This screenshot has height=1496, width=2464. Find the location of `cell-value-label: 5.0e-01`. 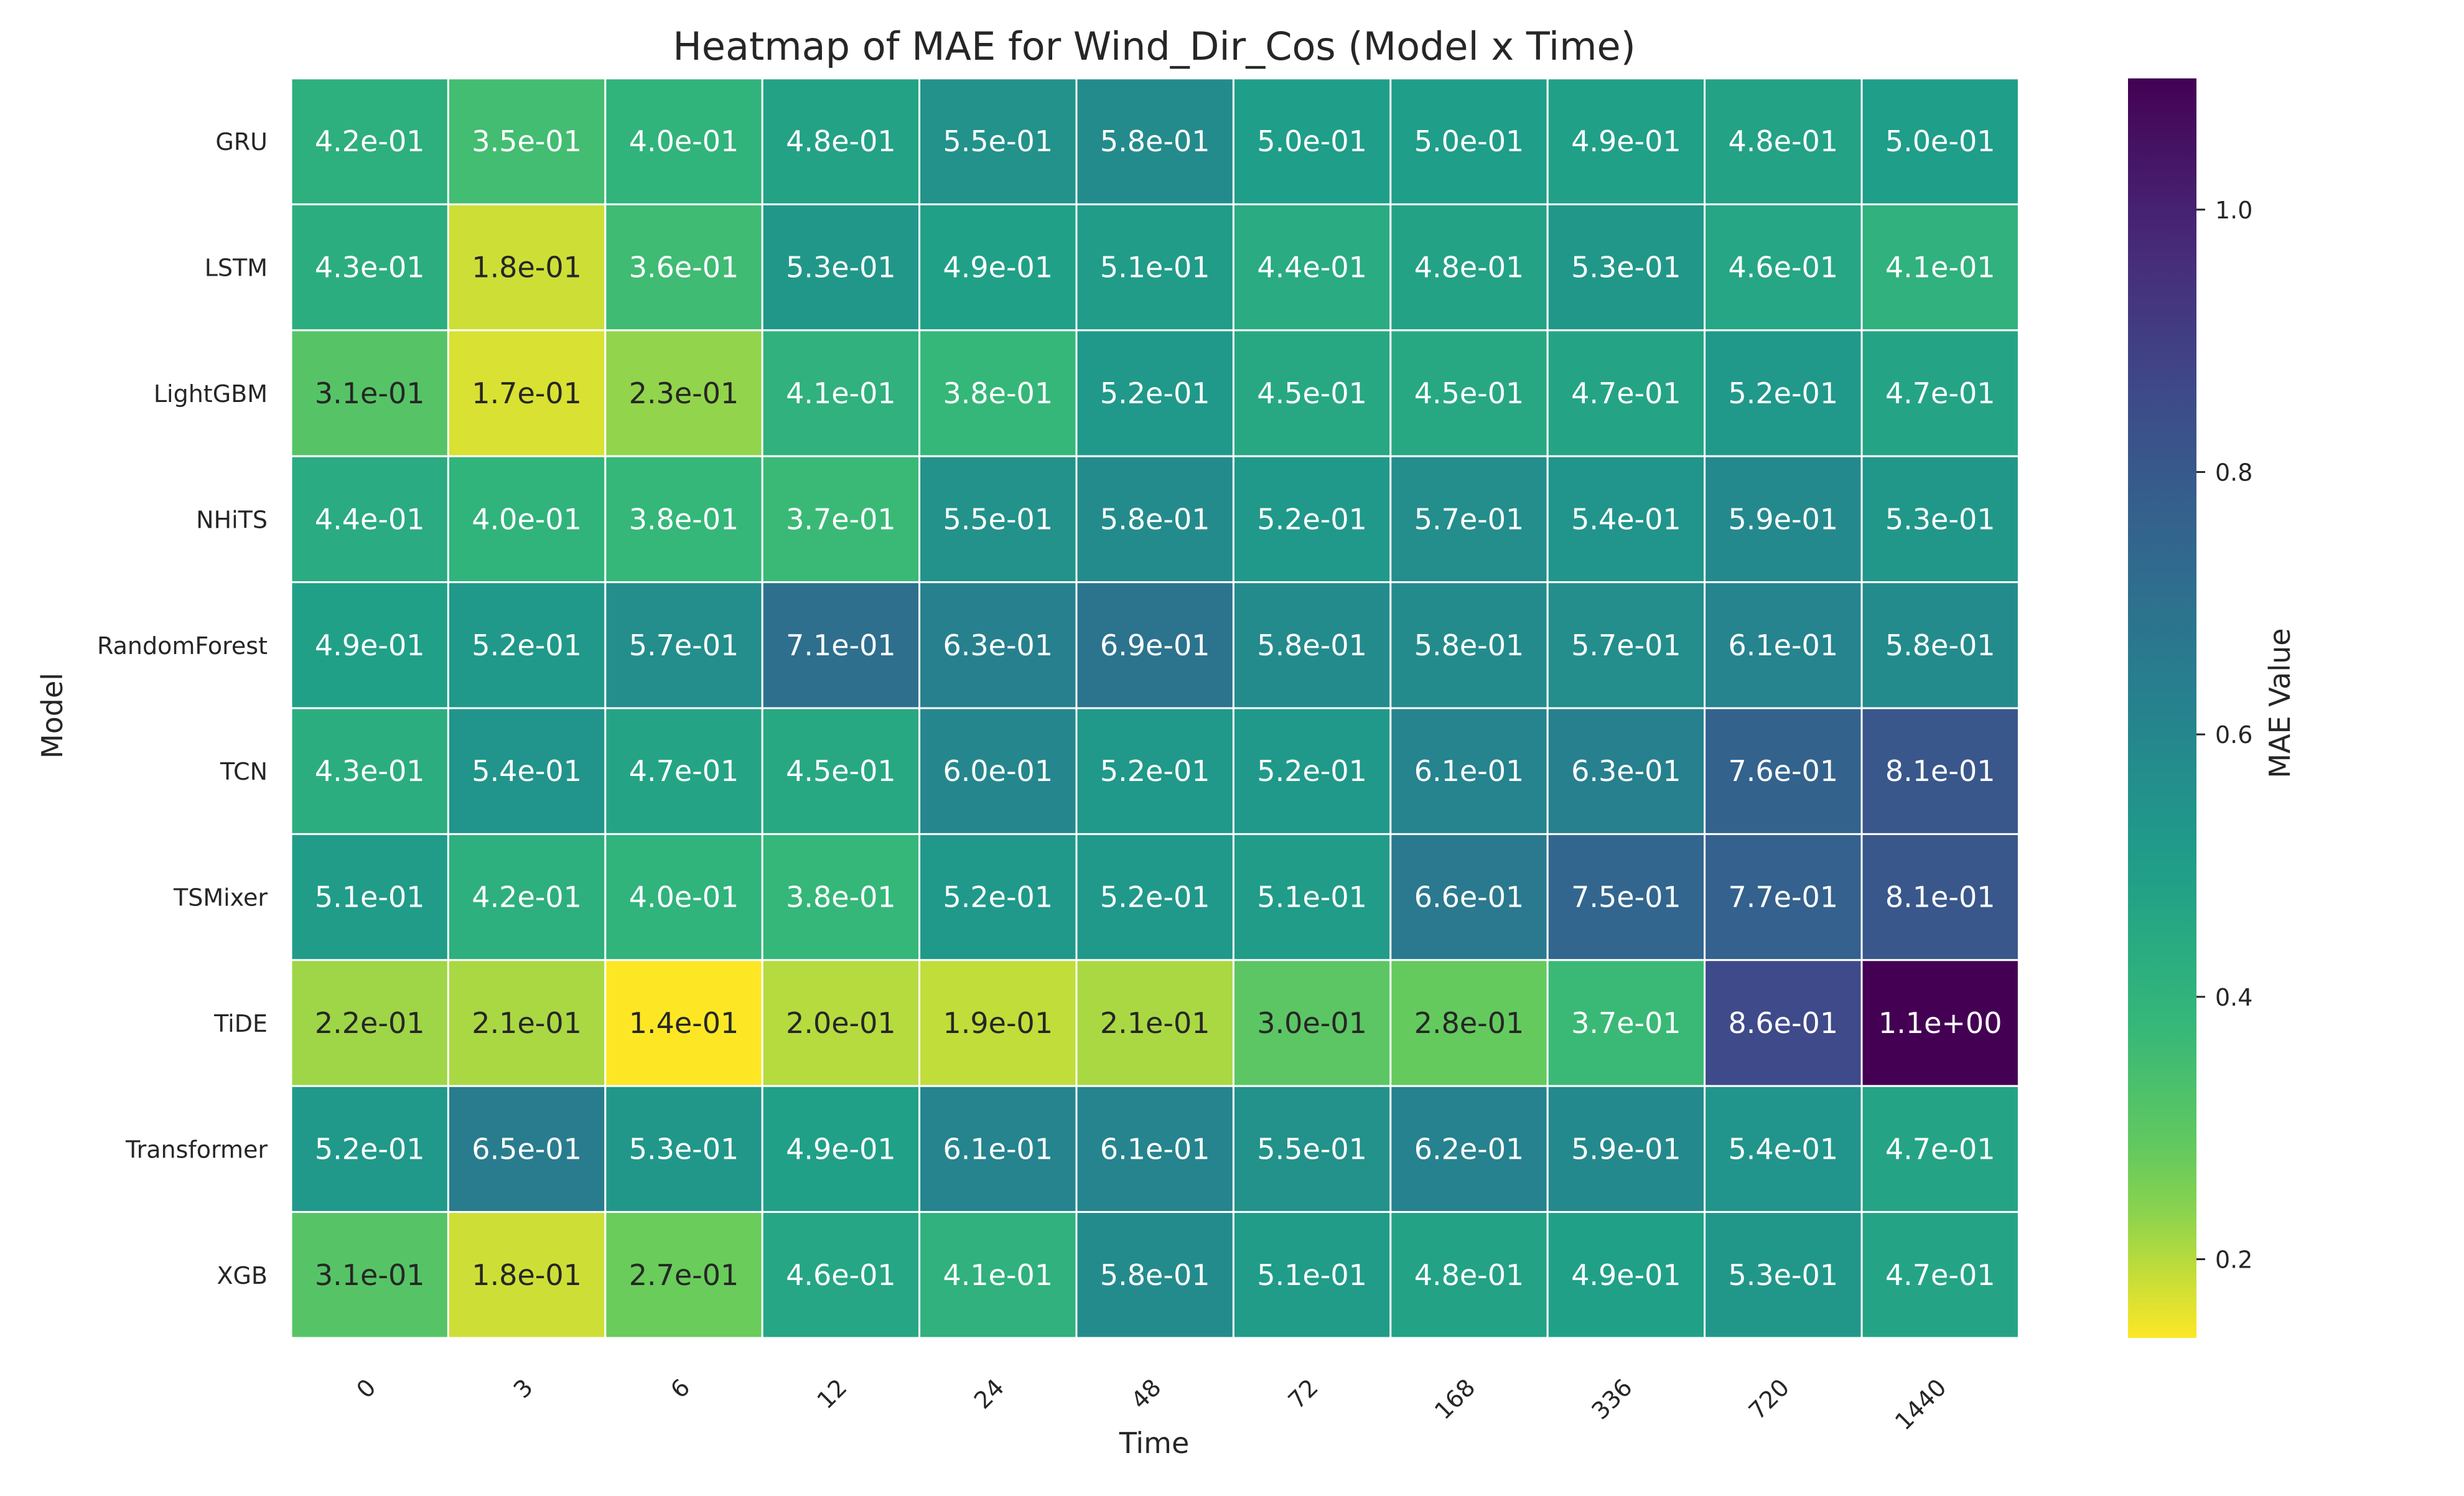

cell-value-label: 5.0e-01 is located at coordinates (1469, 141).